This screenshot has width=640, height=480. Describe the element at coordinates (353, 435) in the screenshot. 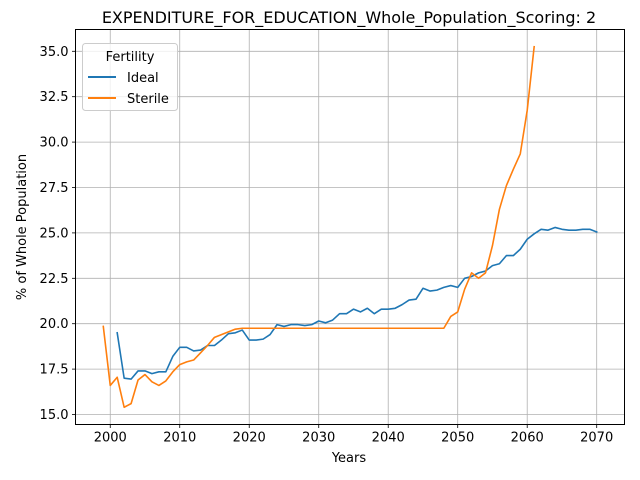

I see `x-axis-ticks: 2000 2010 2020 2030 2040 2050 2060 2070` at that location.